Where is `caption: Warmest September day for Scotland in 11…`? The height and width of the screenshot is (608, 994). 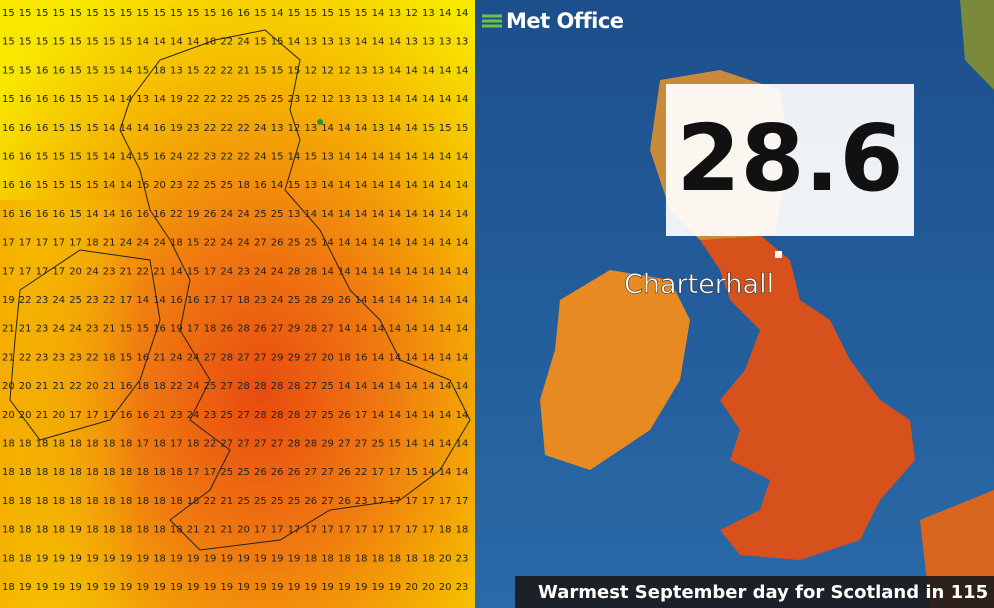
caption: Warmest September day for Scotland in 11… is located at coordinates (766, 592).